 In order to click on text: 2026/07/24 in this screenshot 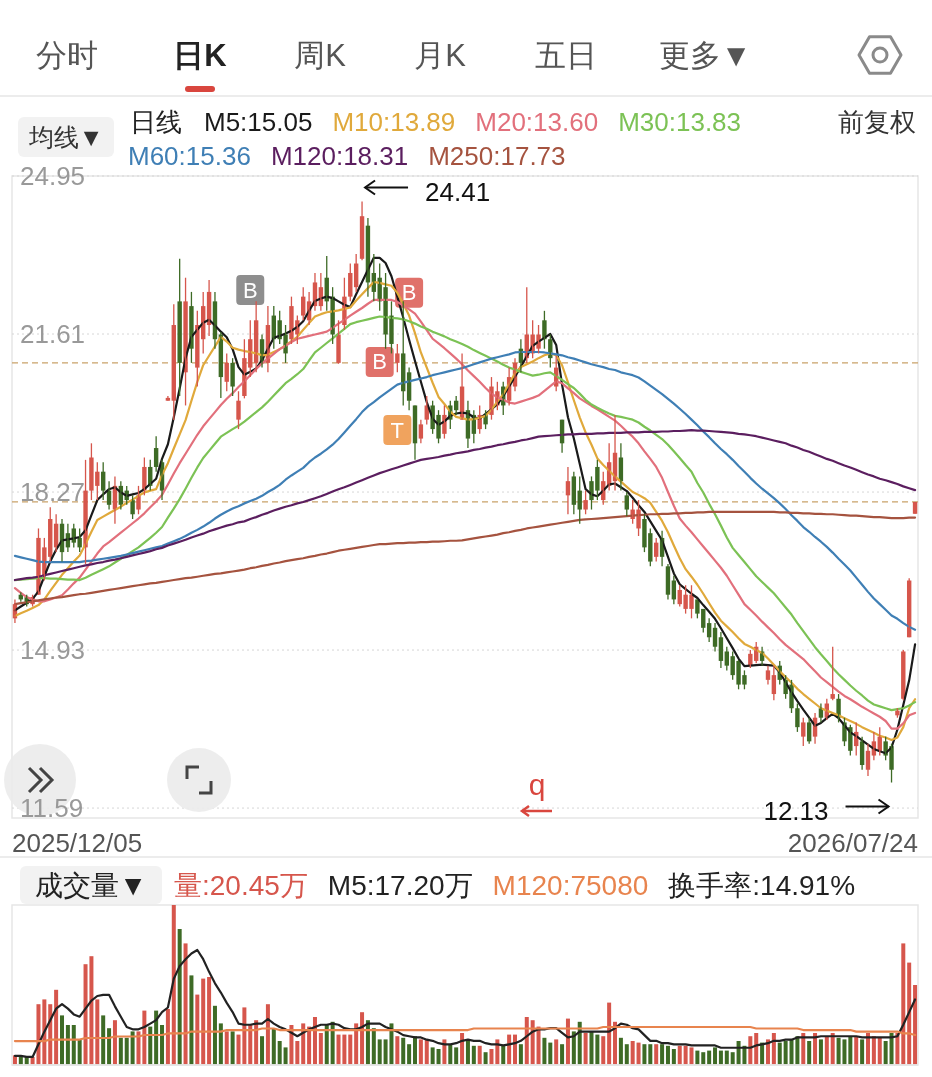, I will do `click(852, 843)`.